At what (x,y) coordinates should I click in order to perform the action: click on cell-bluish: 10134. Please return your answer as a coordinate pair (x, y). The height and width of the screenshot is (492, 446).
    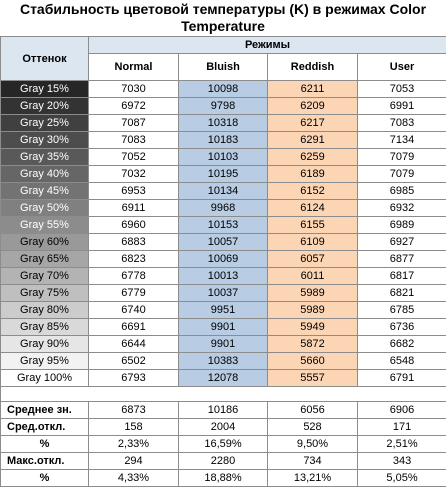
    Looking at the image, I should click on (223, 191).